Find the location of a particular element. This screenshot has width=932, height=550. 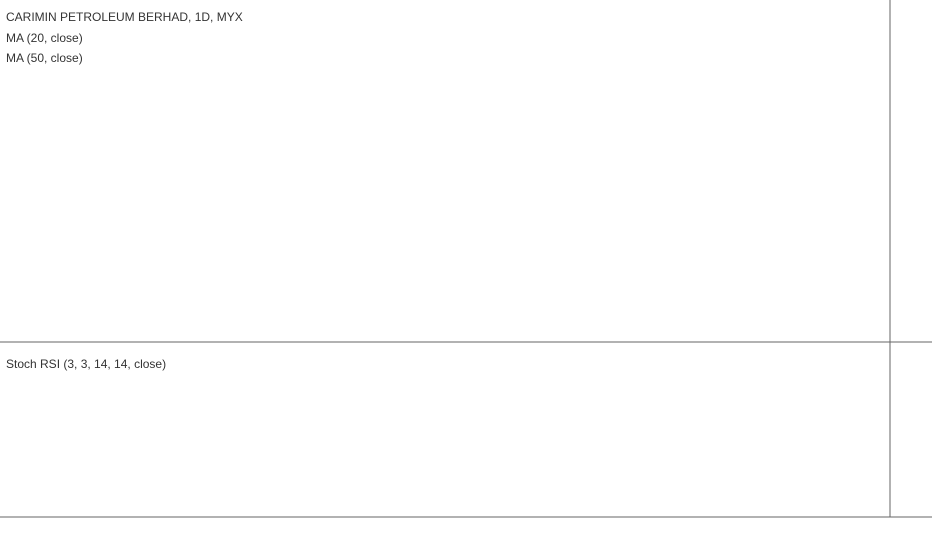

chart-title: CARIMIN PETROLEUM BERHAD, 1D, MYX is located at coordinates (124, 17).